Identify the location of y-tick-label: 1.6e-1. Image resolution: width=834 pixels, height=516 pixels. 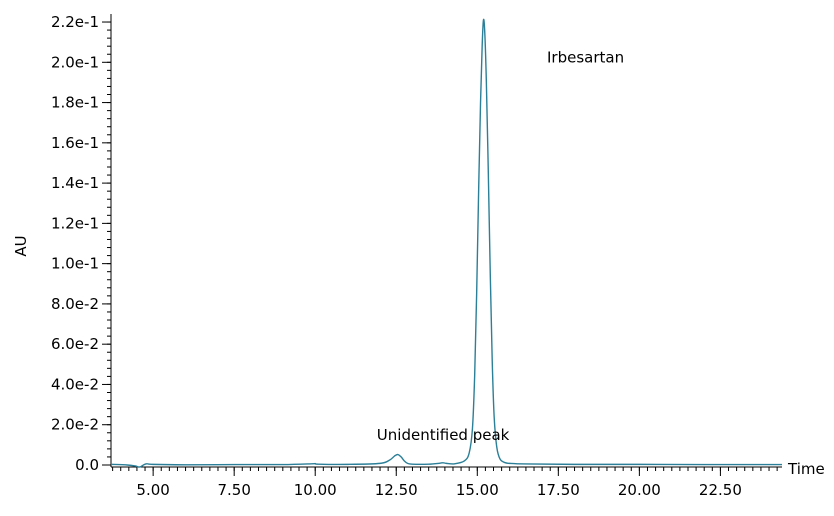
(75, 143).